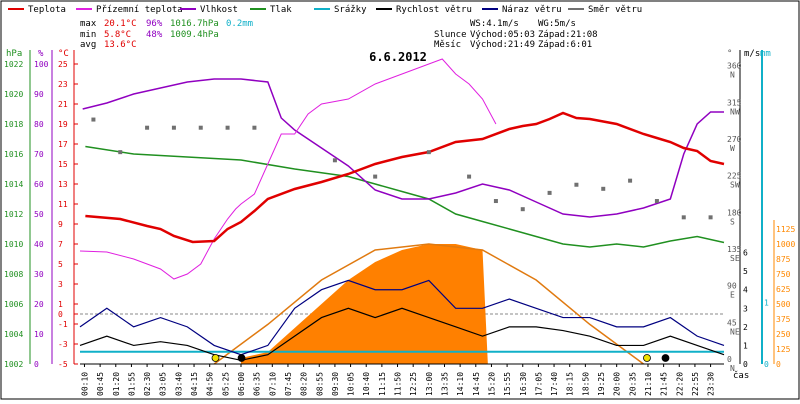 This screenshot has height=404, width=800. What do you see at coordinates (398, 384) in the screenshot?
I see `time-tick-label: 11:50` at bounding box center [398, 384].